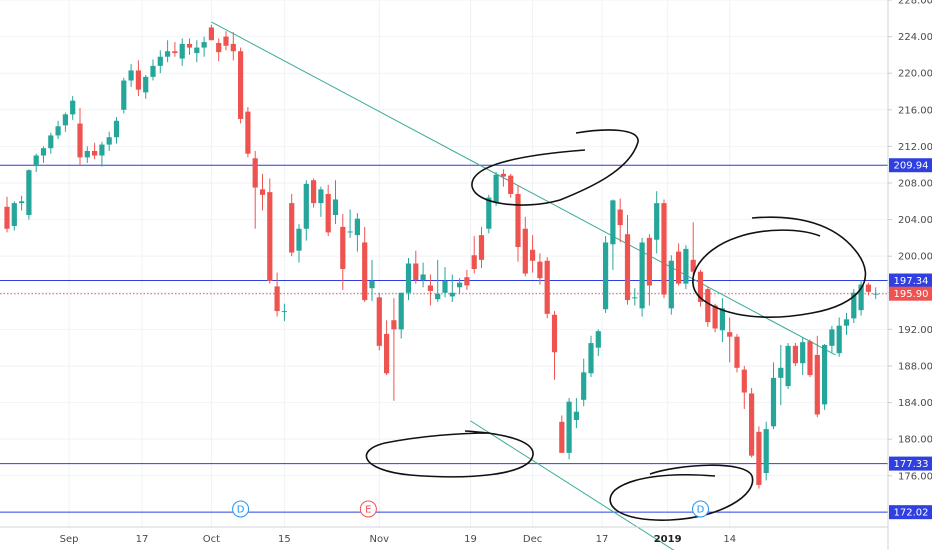 Image resolution: width=932 pixels, height=550 pixels. What do you see at coordinates (470, 539) in the screenshot?
I see `x-tick-label: 19` at bounding box center [470, 539].